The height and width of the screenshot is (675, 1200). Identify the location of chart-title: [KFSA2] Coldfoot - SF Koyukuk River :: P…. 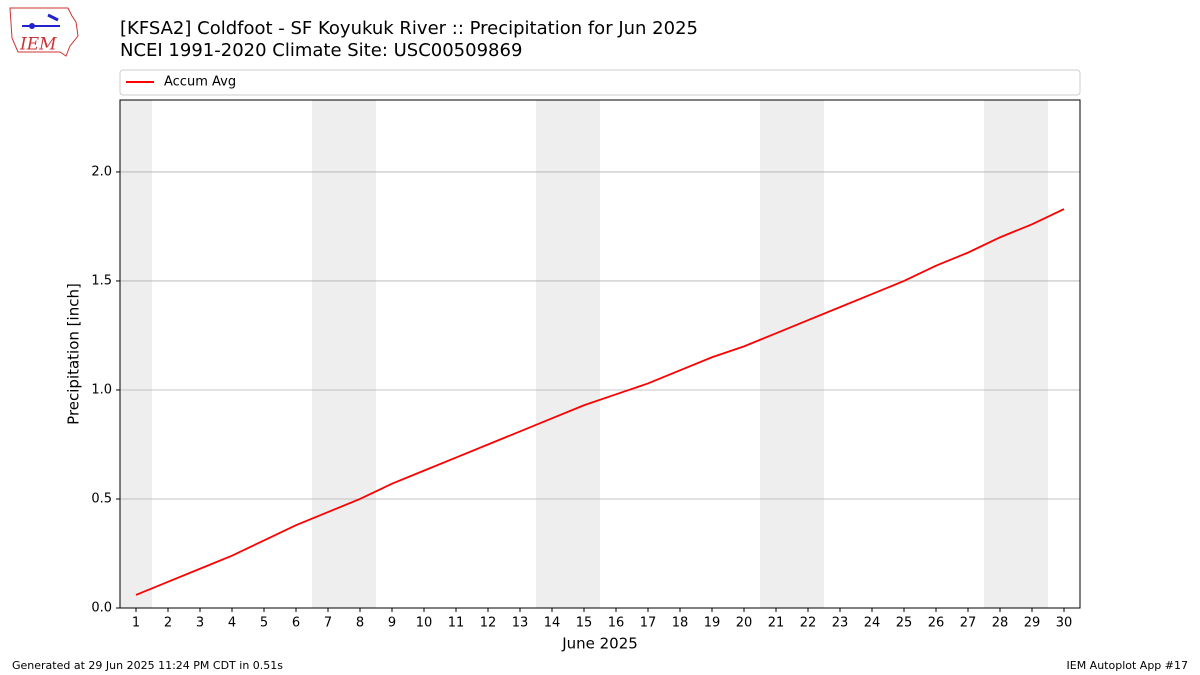
(409, 28).